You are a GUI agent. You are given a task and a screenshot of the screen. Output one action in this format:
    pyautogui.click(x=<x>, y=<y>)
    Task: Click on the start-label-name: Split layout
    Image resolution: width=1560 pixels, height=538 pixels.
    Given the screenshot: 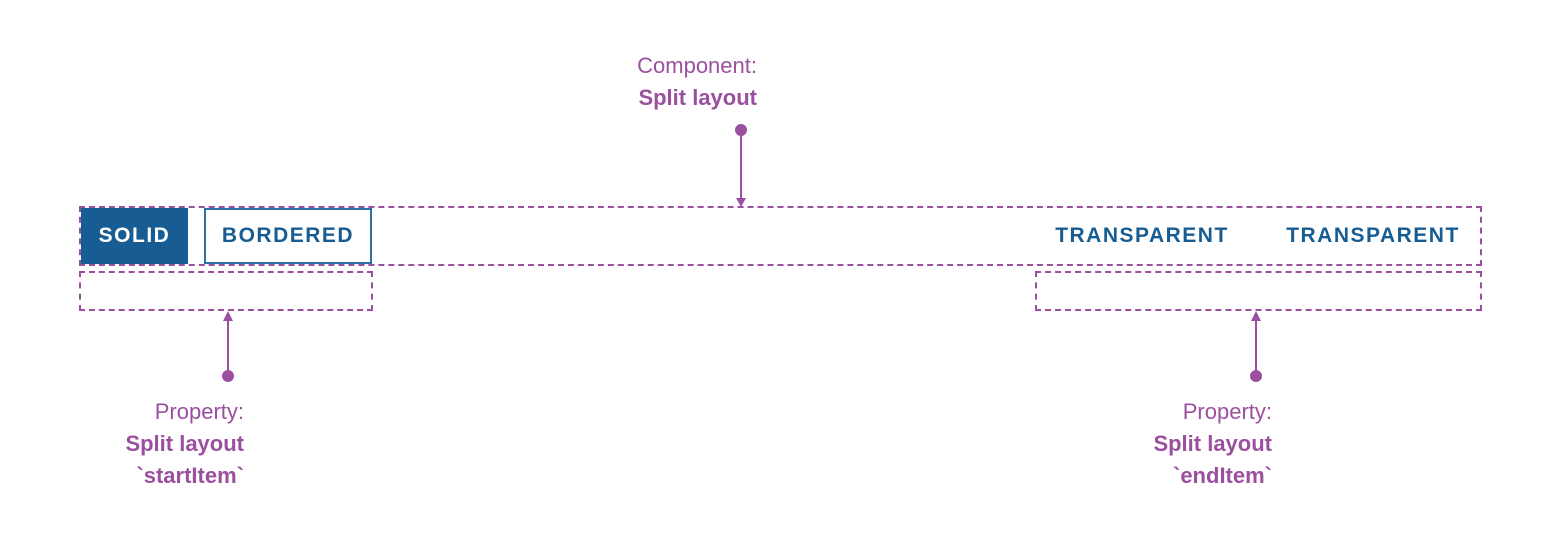 What is the action you would take?
    pyautogui.click(x=184, y=443)
    